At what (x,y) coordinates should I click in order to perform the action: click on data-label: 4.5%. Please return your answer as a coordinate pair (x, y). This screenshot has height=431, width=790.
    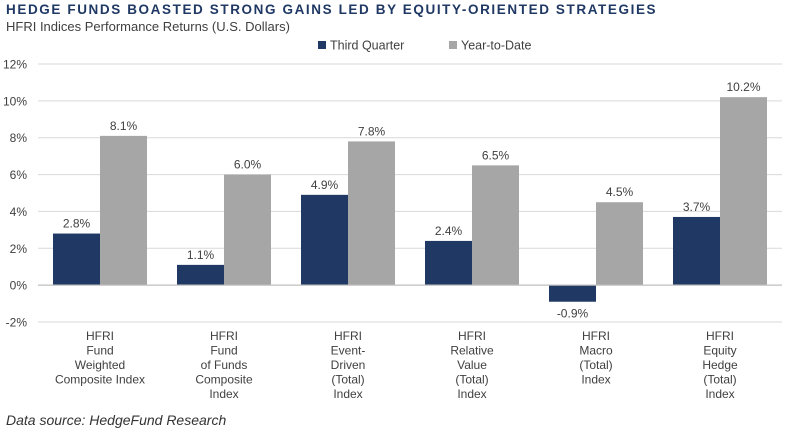
    Looking at the image, I should click on (620, 192).